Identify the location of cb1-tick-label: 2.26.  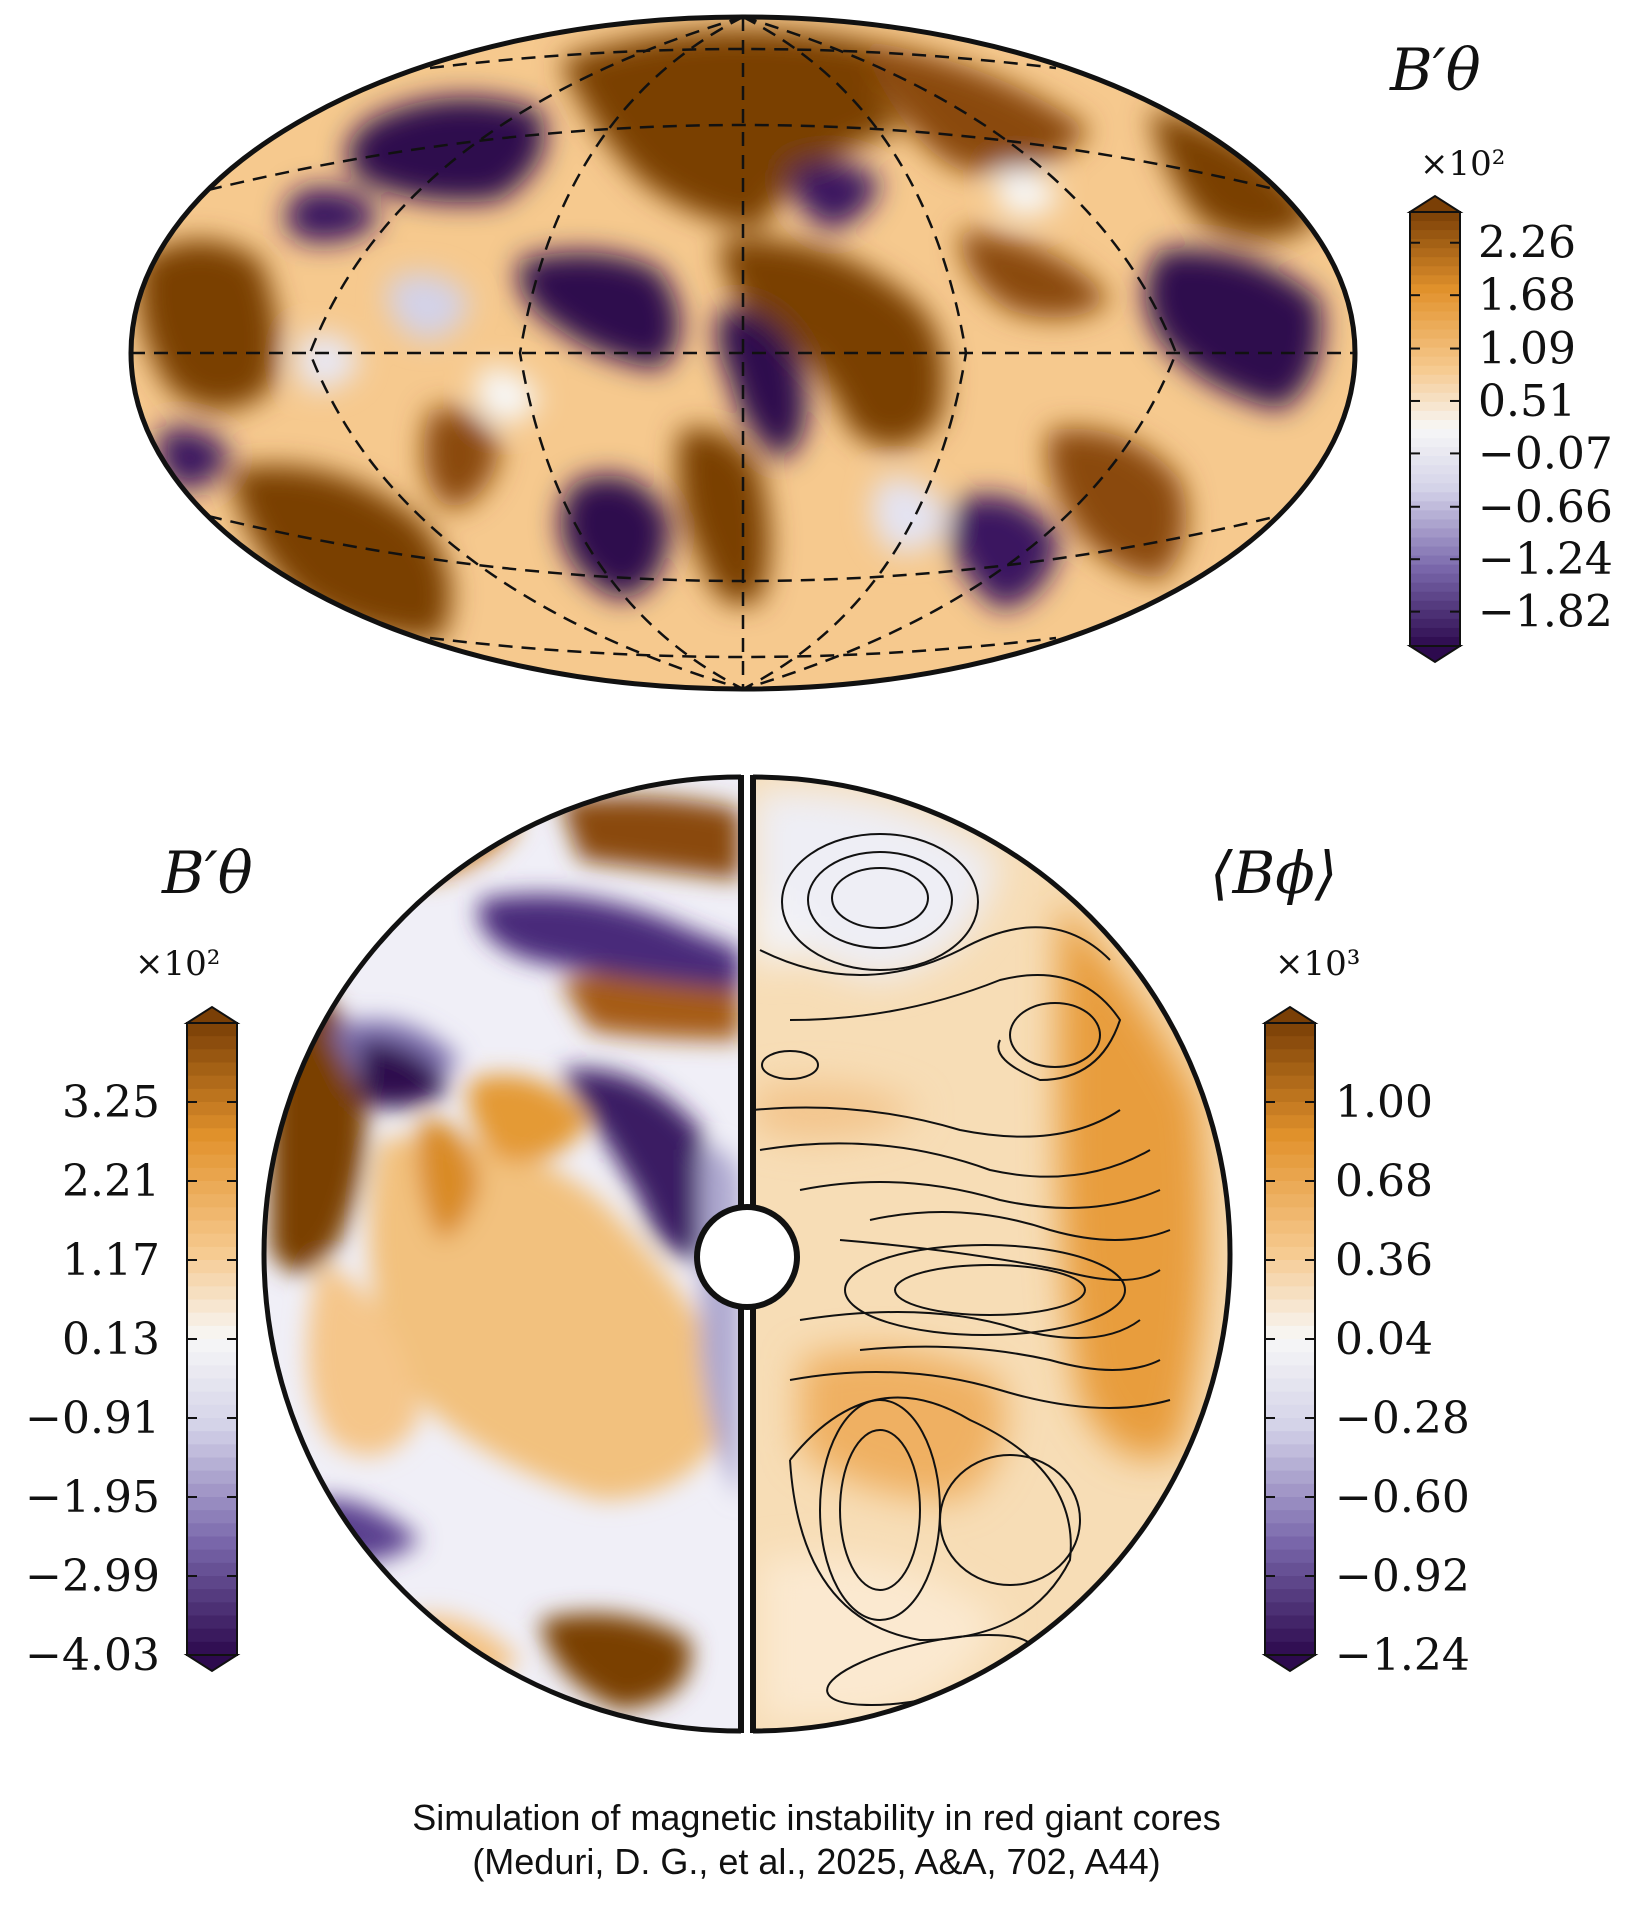
(1527, 243).